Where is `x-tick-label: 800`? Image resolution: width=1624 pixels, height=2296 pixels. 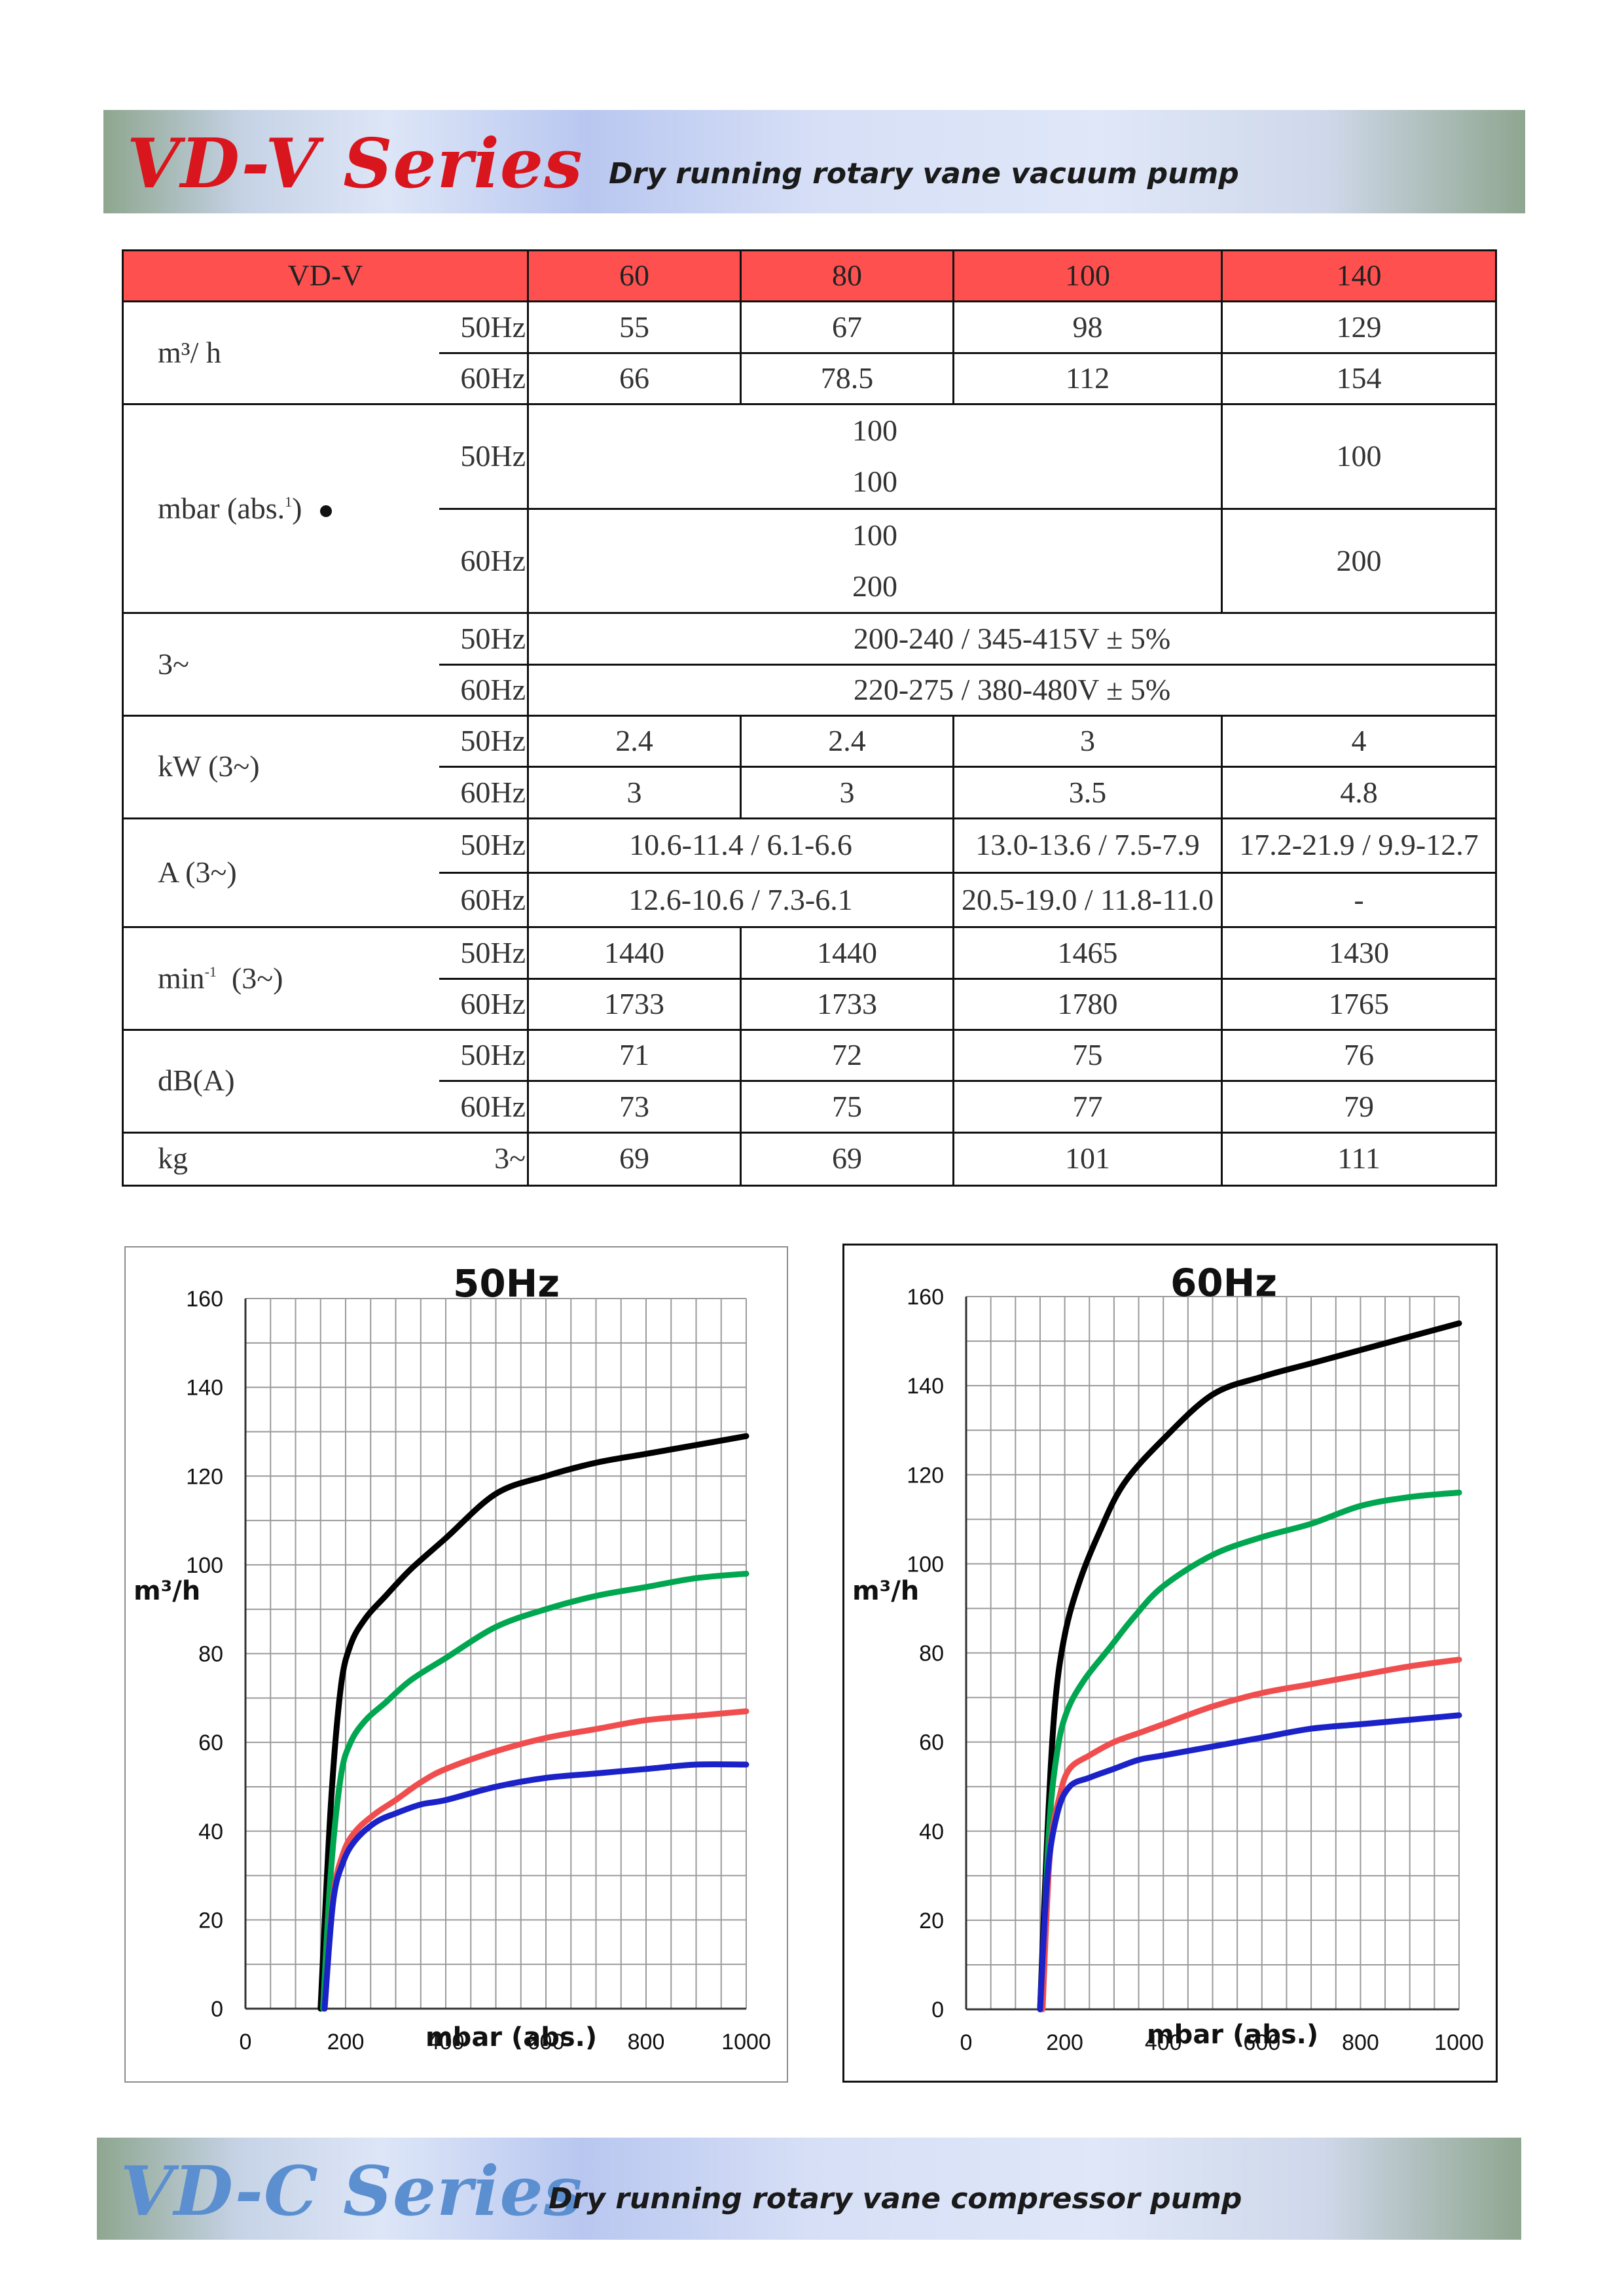 x-tick-label: 800 is located at coordinates (646, 2042).